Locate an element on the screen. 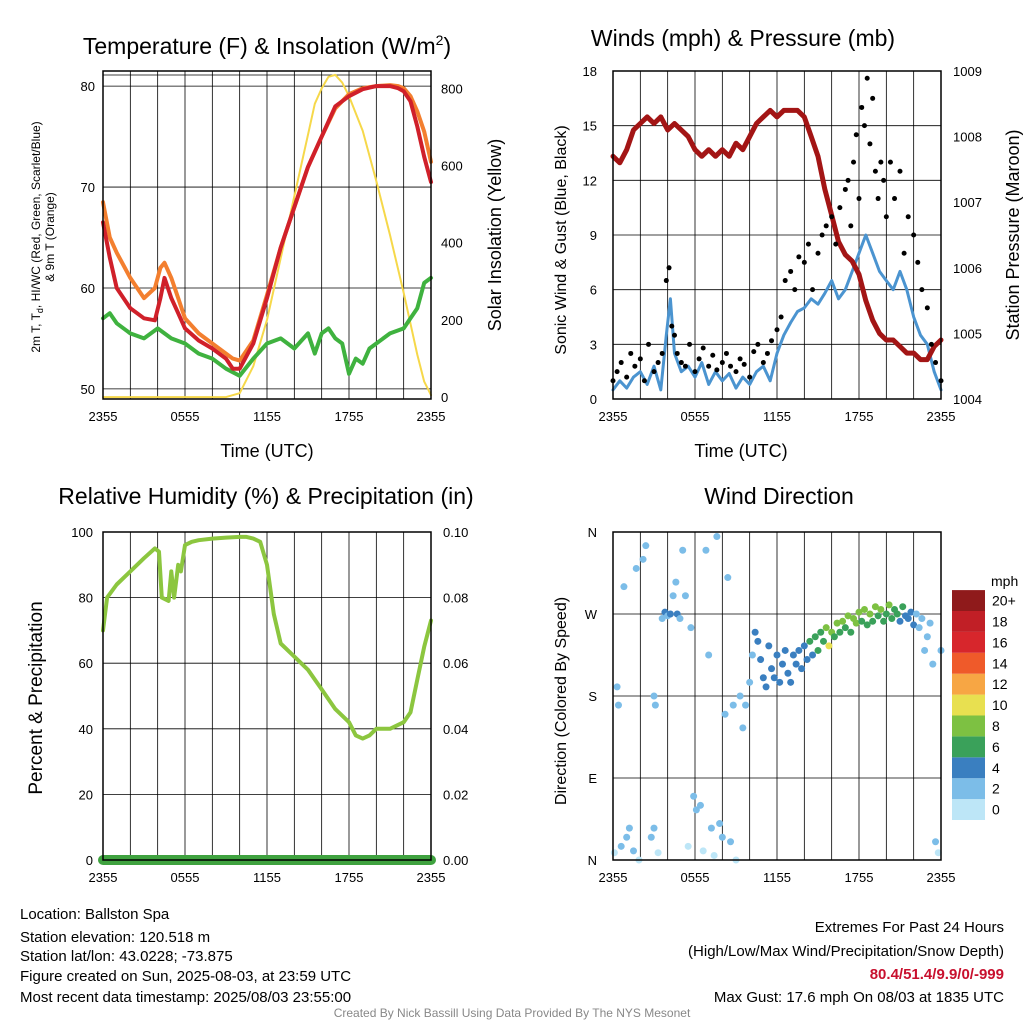 The height and width of the screenshot is (1024, 1024). series-sonic-wind-line is located at coordinates (777, 312).